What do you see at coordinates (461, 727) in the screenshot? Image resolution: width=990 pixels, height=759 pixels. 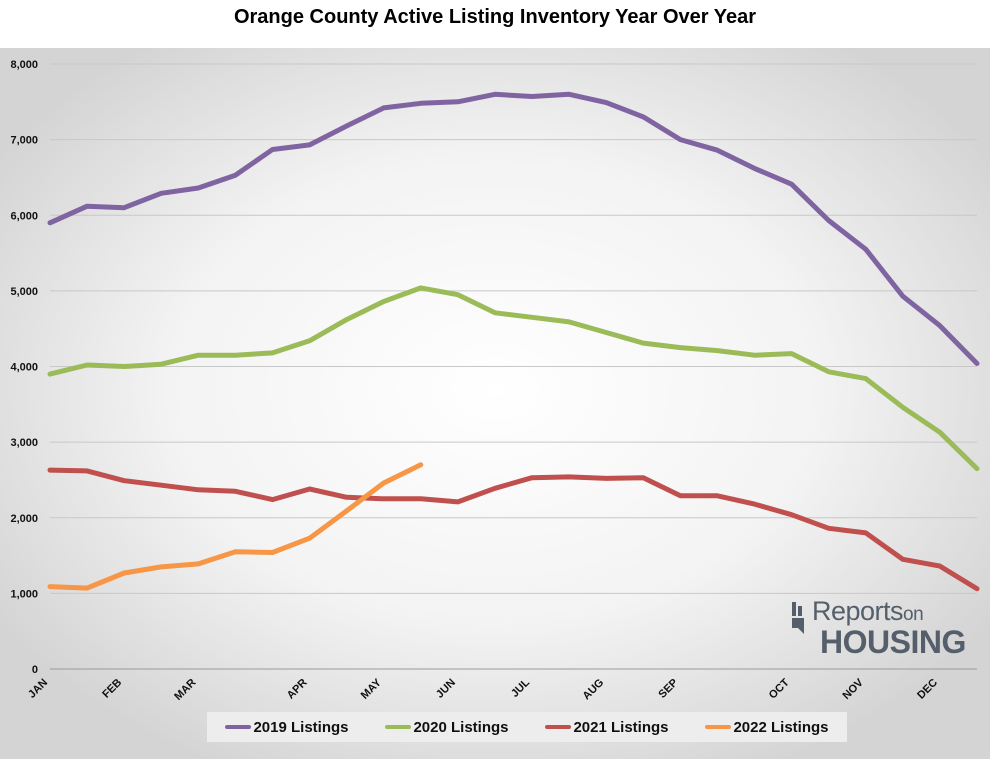 I see `legend-label-2020: 2020 Listings` at bounding box center [461, 727].